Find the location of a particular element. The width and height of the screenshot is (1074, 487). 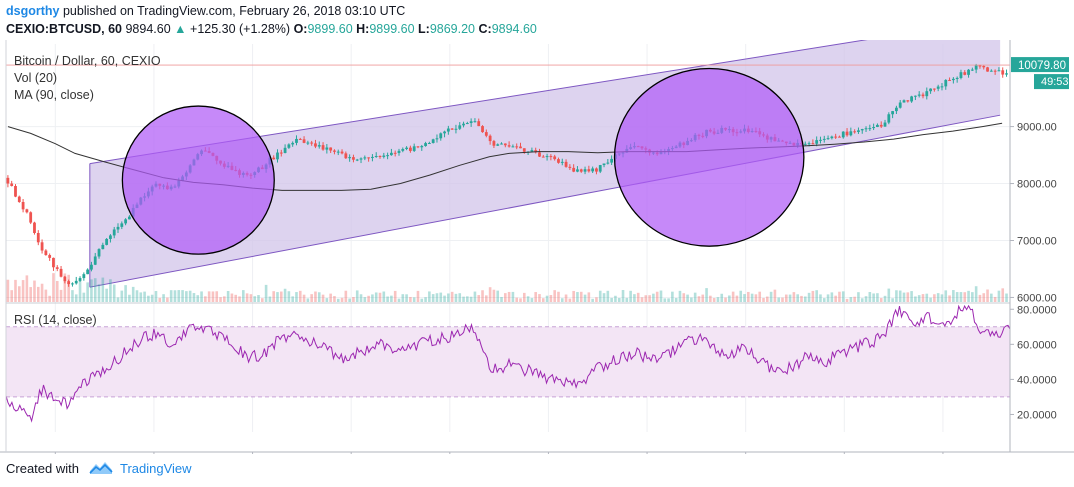

author-link: dsgorthy is located at coordinates (33, 11).